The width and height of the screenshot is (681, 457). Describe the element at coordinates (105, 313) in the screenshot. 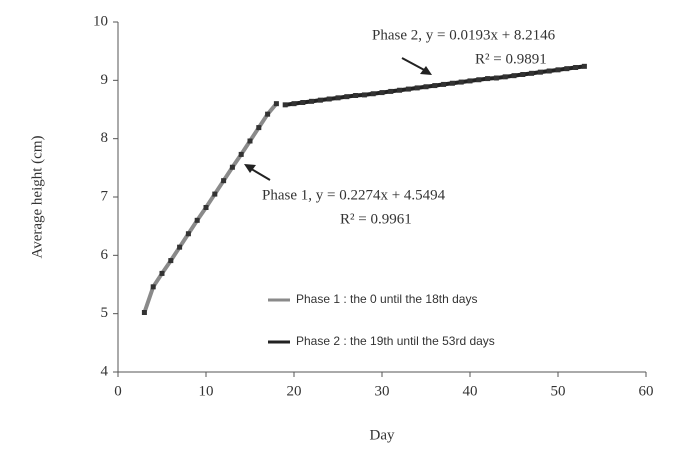

I see `y-tick-label: 5` at that location.